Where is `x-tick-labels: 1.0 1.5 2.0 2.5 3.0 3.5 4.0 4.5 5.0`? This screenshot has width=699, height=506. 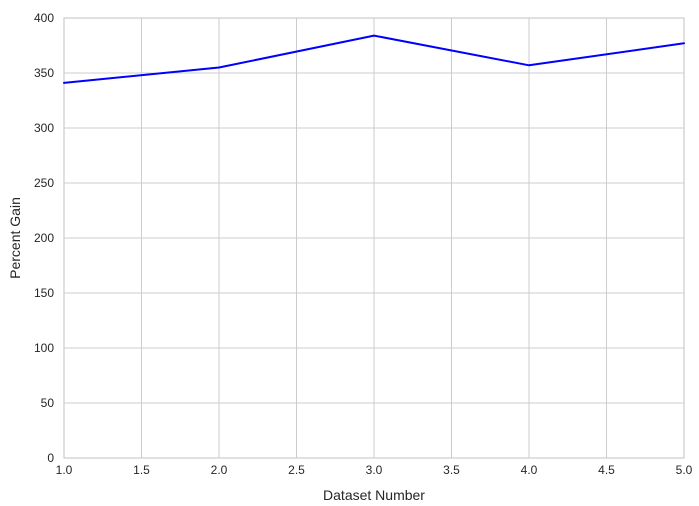 x-tick-labels: 1.0 1.5 2.0 2.5 3.0 3.5 4.0 4.5 5.0 is located at coordinates (374, 470).